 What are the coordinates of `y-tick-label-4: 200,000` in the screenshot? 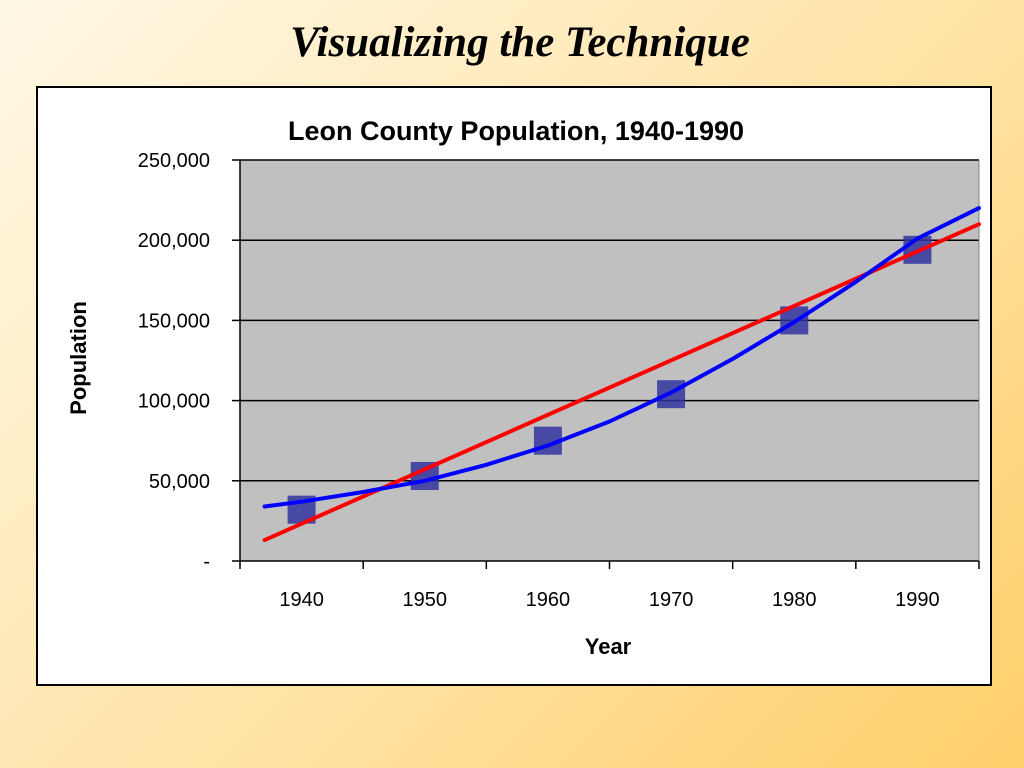 It's located at (174, 241).